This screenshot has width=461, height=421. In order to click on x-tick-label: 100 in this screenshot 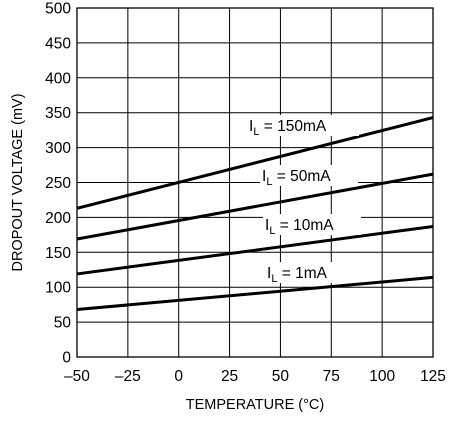, I will do `click(382, 376)`.